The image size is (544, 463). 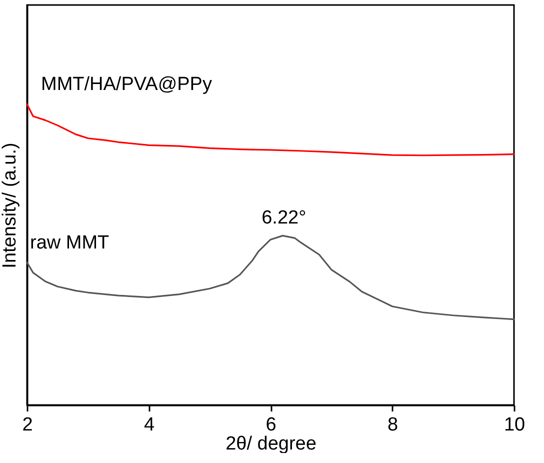 What do you see at coordinates (515, 425) in the screenshot?
I see `x-tick-label: 10` at bounding box center [515, 425].